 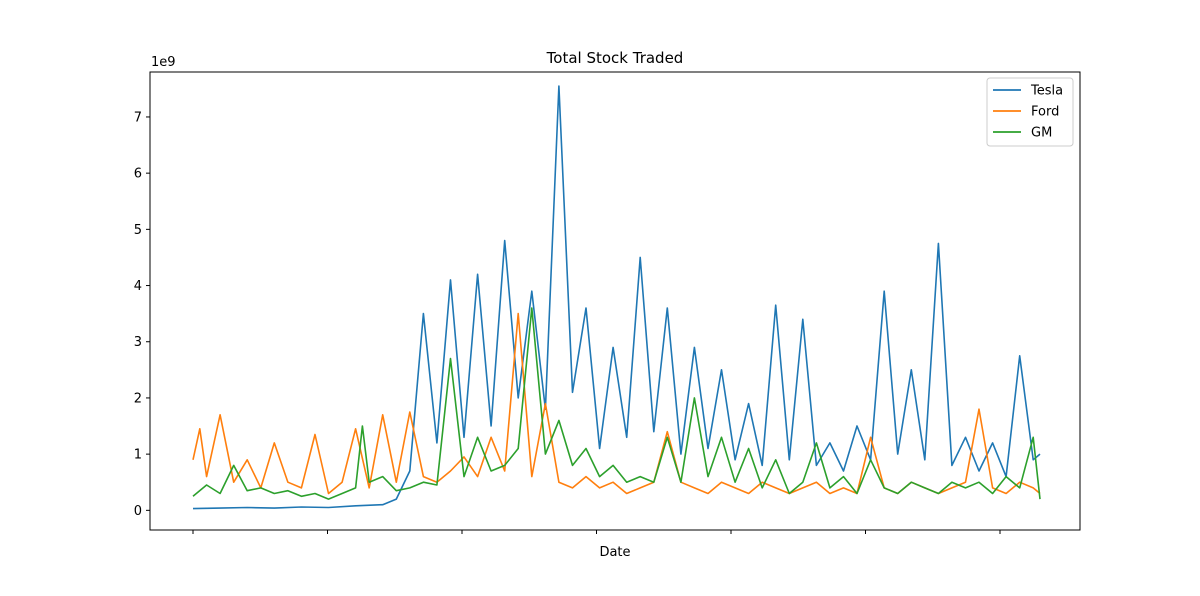 What do you see at coordinates (138, 511) in the screenshot?
I see `y-tick-label: 0` at bounding box center [138, 511].